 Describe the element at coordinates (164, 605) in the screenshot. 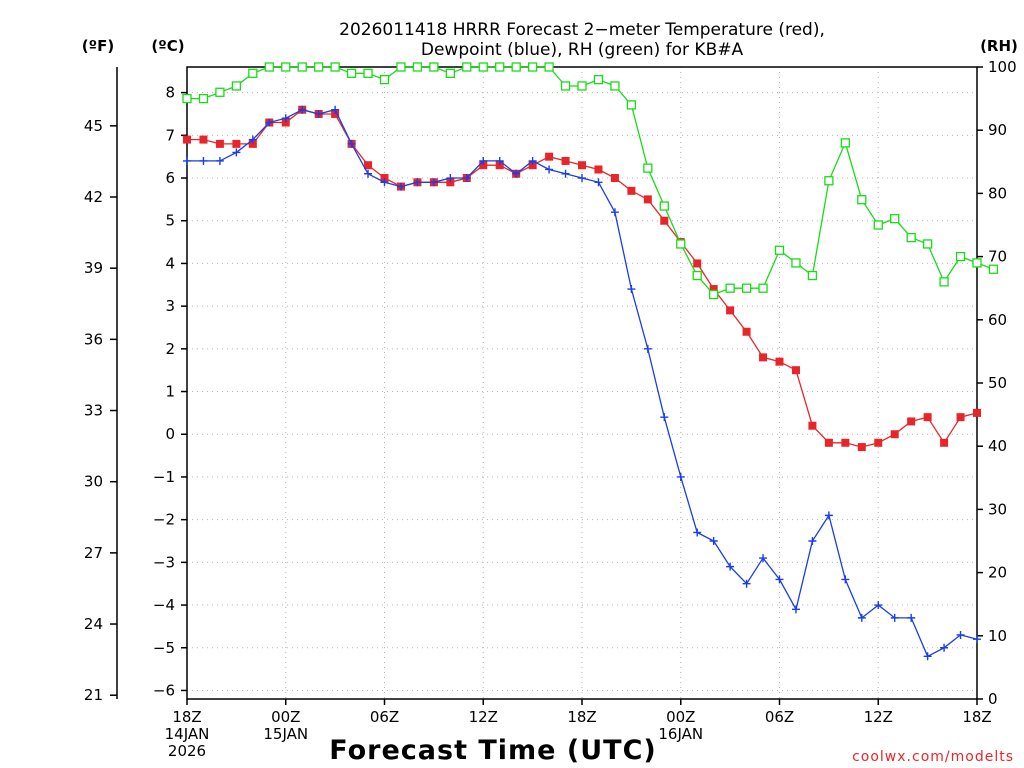

I see `celsius-tick-label: −4` at that location.